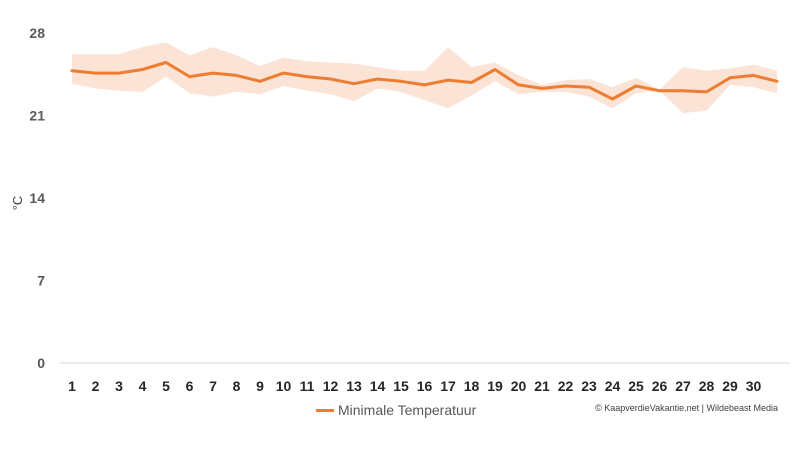 The height and width of the screenshot is (450, 800). I want to click on x-tick-label: 15, so click(401, 386).